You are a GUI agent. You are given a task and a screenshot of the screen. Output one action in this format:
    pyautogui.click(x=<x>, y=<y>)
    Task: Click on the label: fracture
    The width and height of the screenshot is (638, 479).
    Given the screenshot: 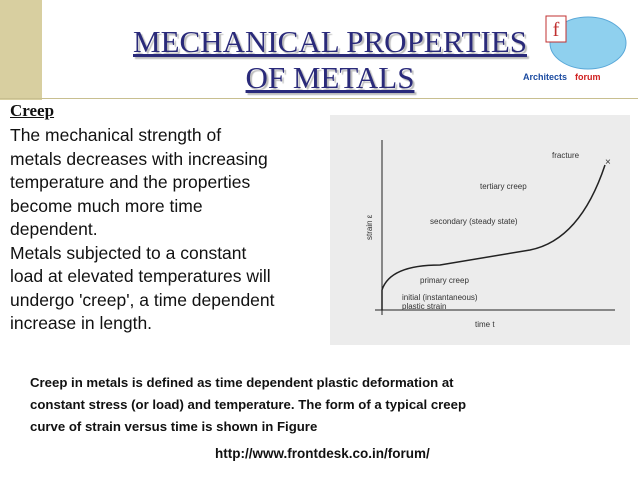 What is the action you would take?
    pyautogui.click(x=566, y=155)
    